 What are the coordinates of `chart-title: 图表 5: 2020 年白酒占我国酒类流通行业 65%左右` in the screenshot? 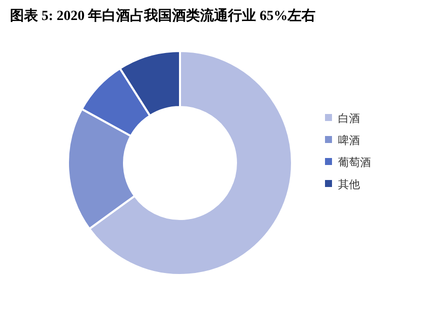 It's located at (163, 15).